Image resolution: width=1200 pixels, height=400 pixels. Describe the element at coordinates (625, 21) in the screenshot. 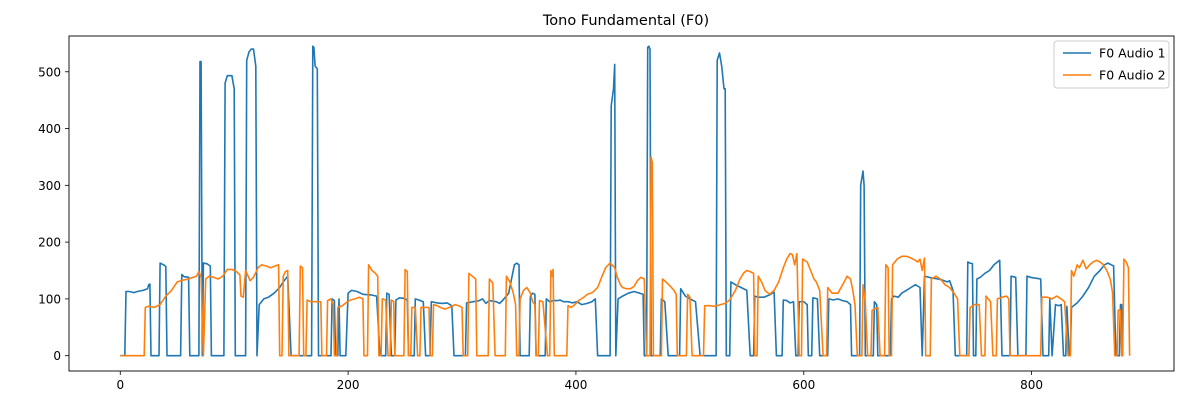

I see `chart-title: Tono Fundamental (F0)` at that location.